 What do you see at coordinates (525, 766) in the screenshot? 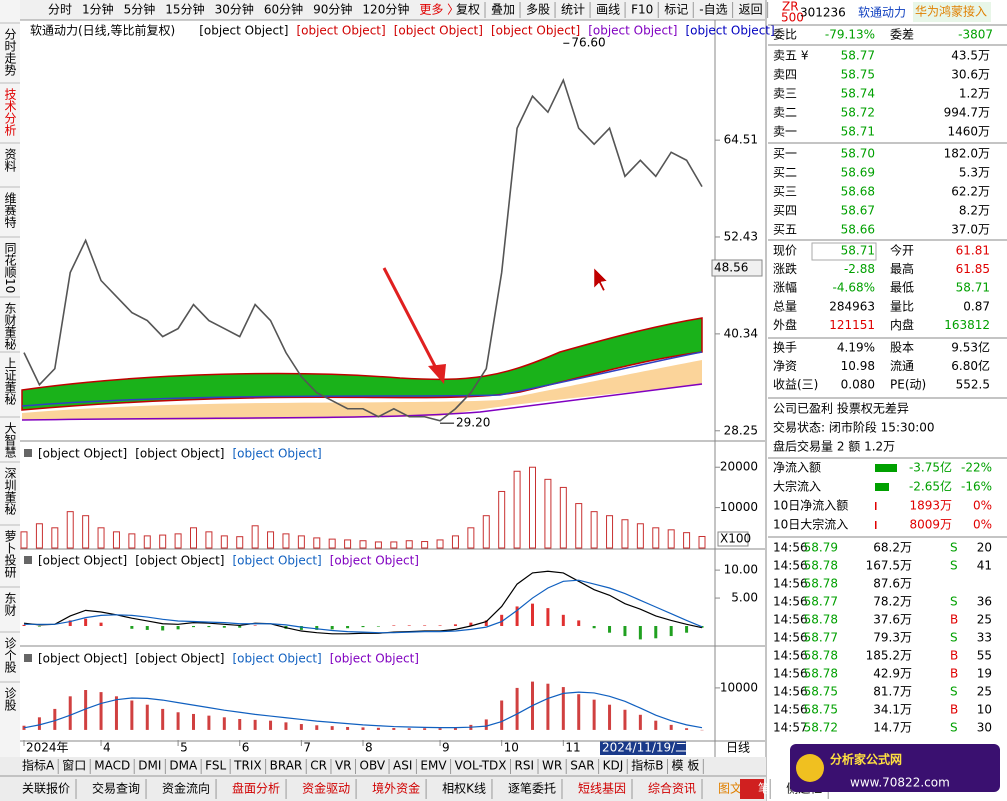
I see `indicator-tab: RSI` at bounding box center [525, 766].